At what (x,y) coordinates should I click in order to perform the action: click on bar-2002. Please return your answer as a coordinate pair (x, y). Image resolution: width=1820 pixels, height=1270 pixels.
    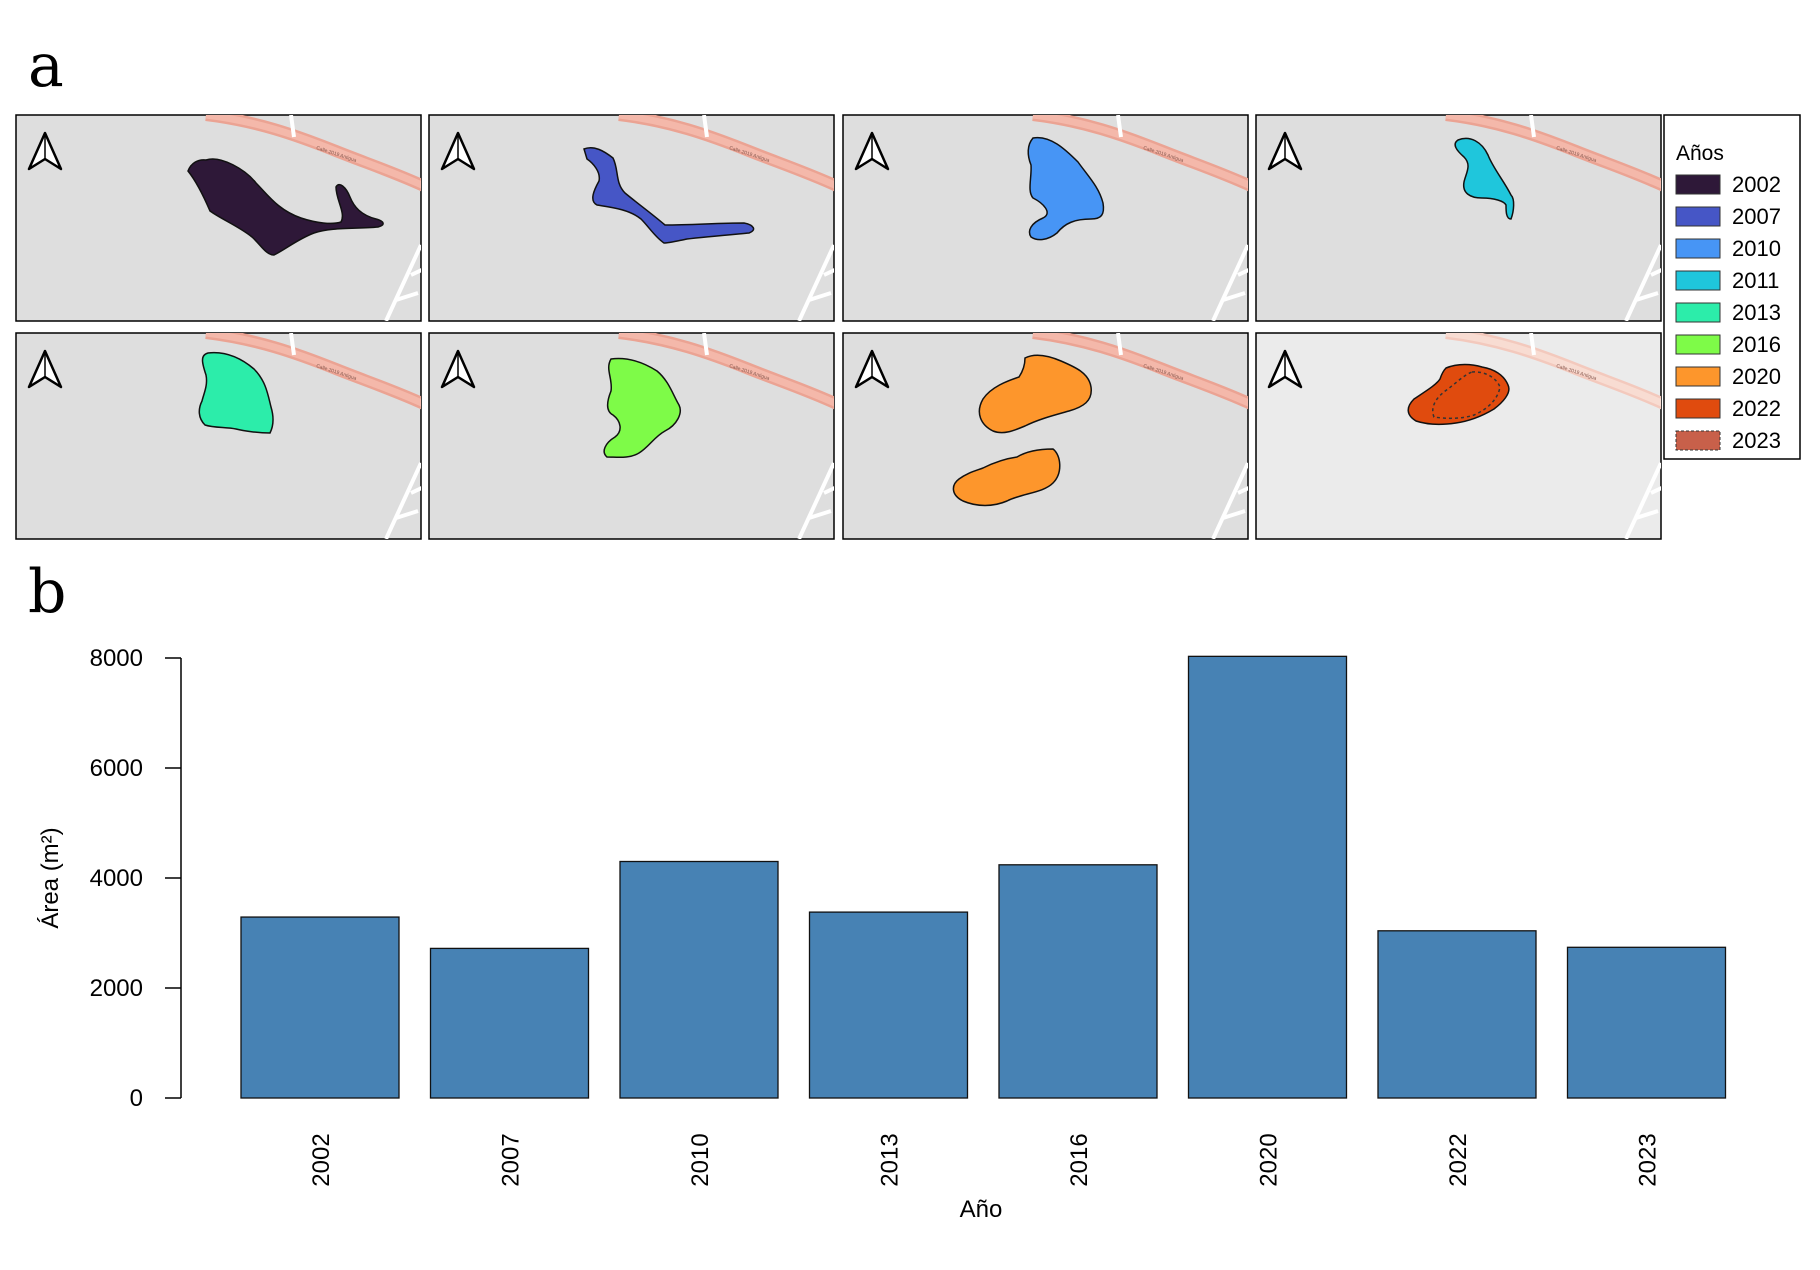
    Looking at the image, I should click on (320, 1007).